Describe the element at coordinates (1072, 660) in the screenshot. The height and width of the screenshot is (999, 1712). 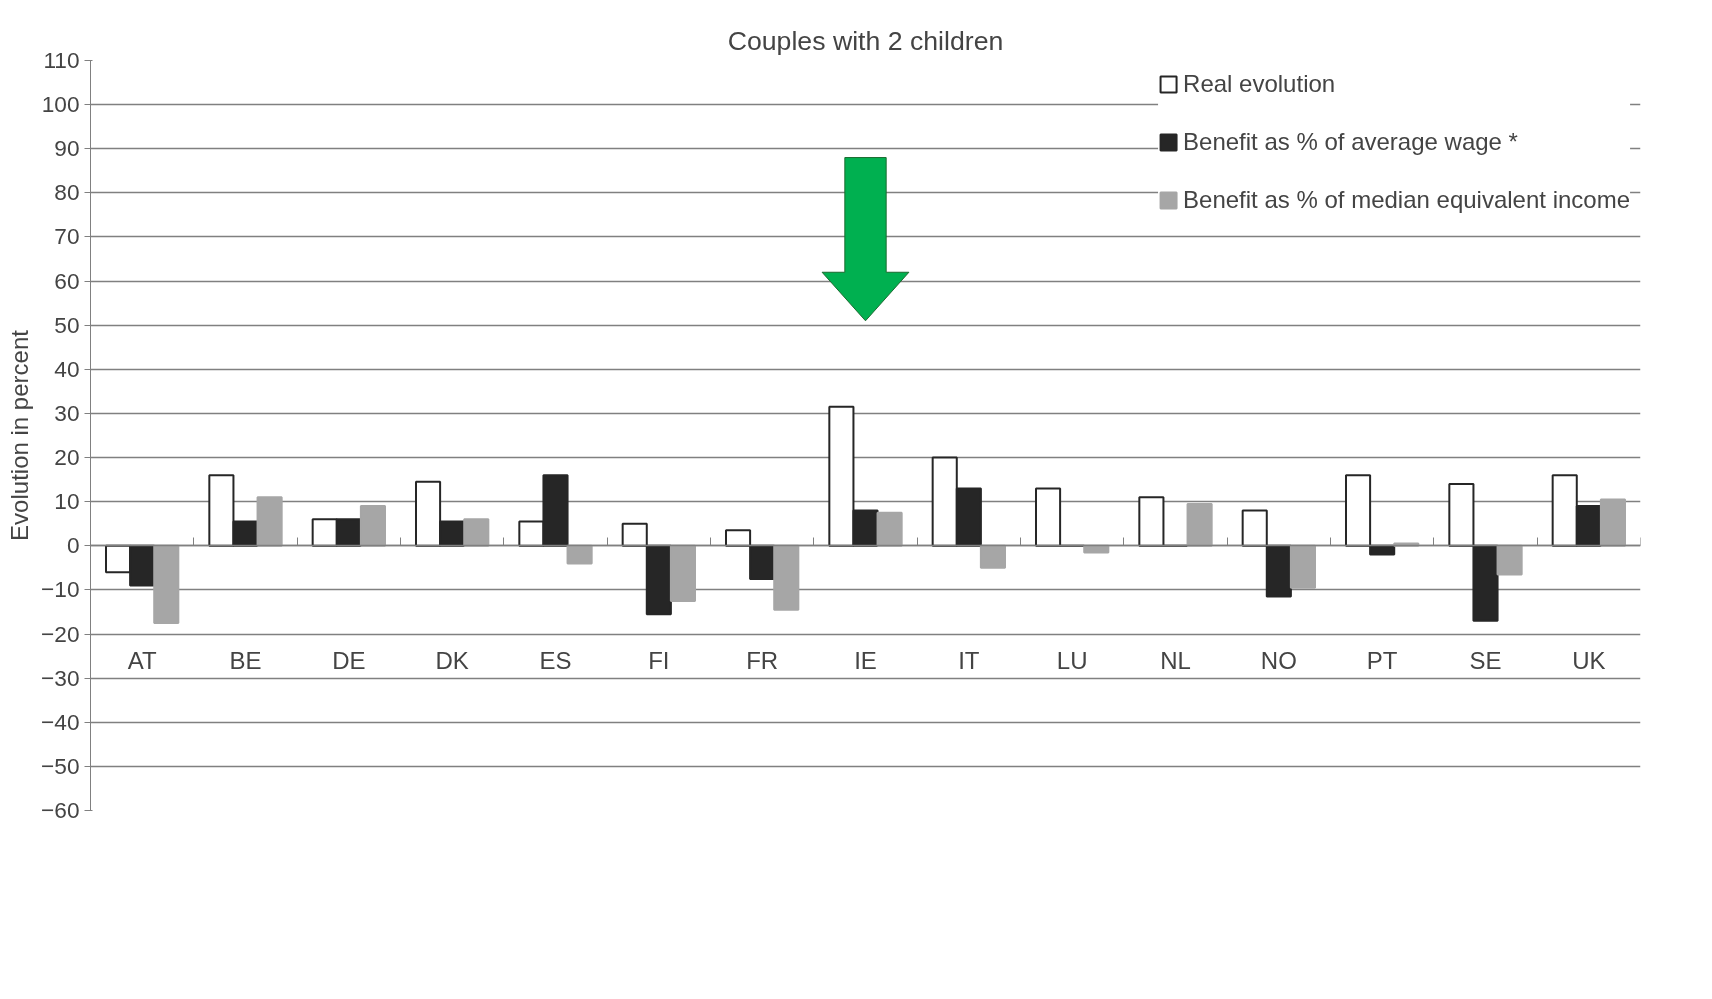
I see `x-tick-label: LU` at that location.